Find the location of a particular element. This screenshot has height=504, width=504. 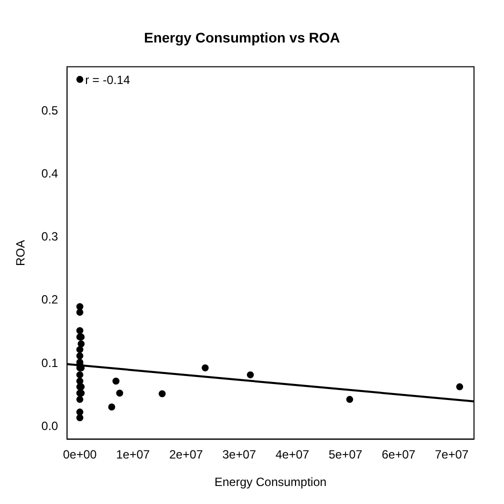

y-axis-title: ROA is located at coordinates (21, 253).